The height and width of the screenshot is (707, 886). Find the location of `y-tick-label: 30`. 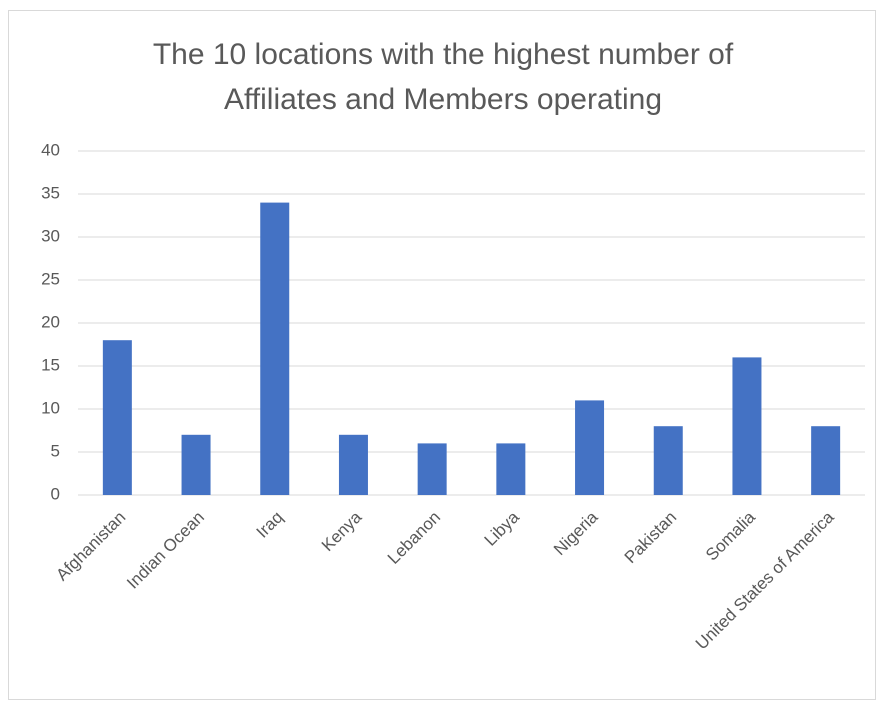

y-tick-label: 30 is located at coordinates (50, 235).